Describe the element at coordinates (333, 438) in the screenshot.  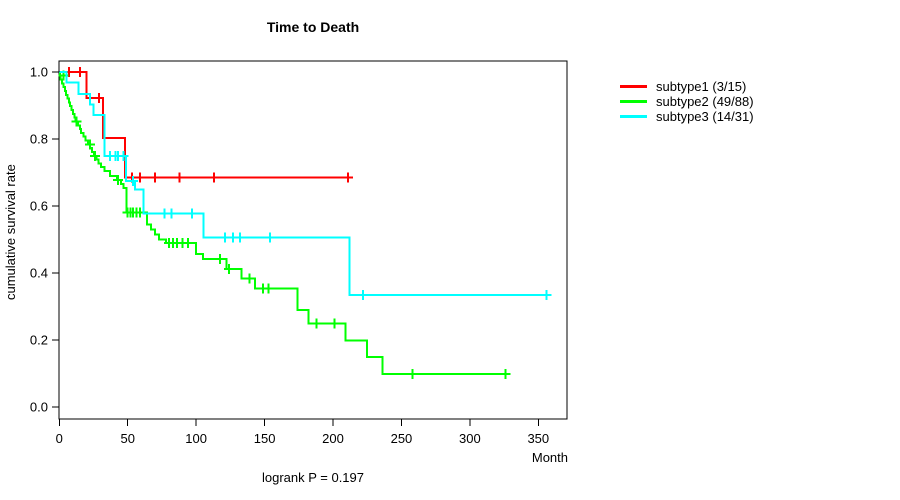
I see `x-tick-label: 200` at that location.